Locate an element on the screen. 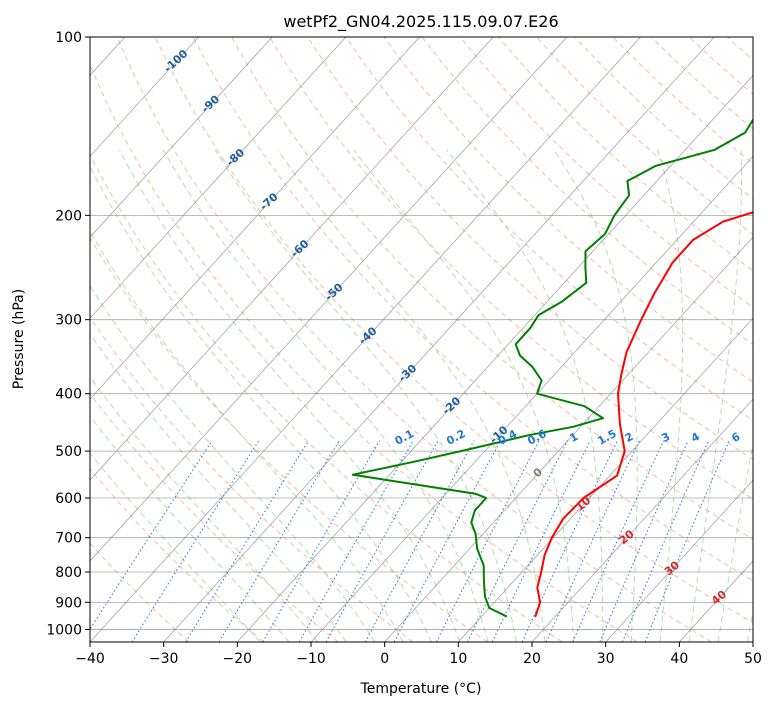  y-tick-label: 200 is located at coordinates (68, 216).